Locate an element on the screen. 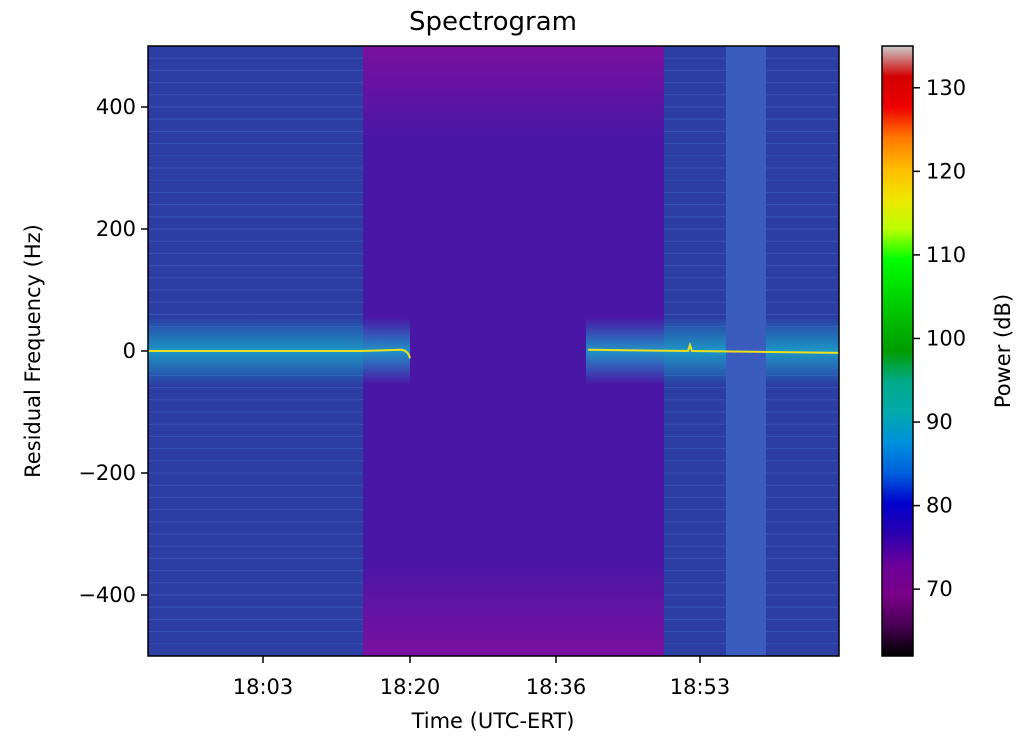 This screenshot has height=738, width=1032. x-tick-label: 18:03 is located at coordinates (263, 687).